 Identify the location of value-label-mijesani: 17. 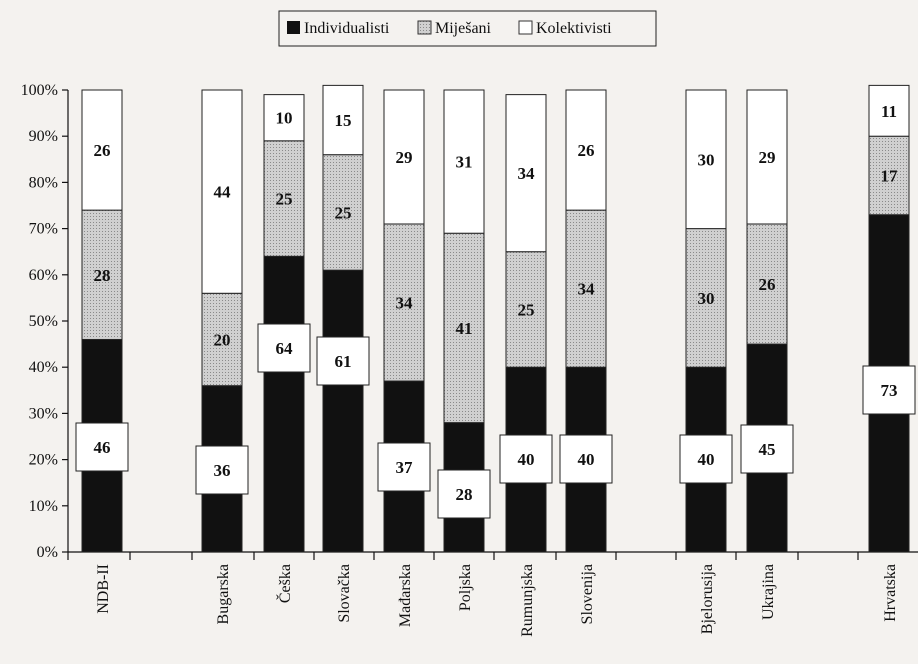
(890, 175).